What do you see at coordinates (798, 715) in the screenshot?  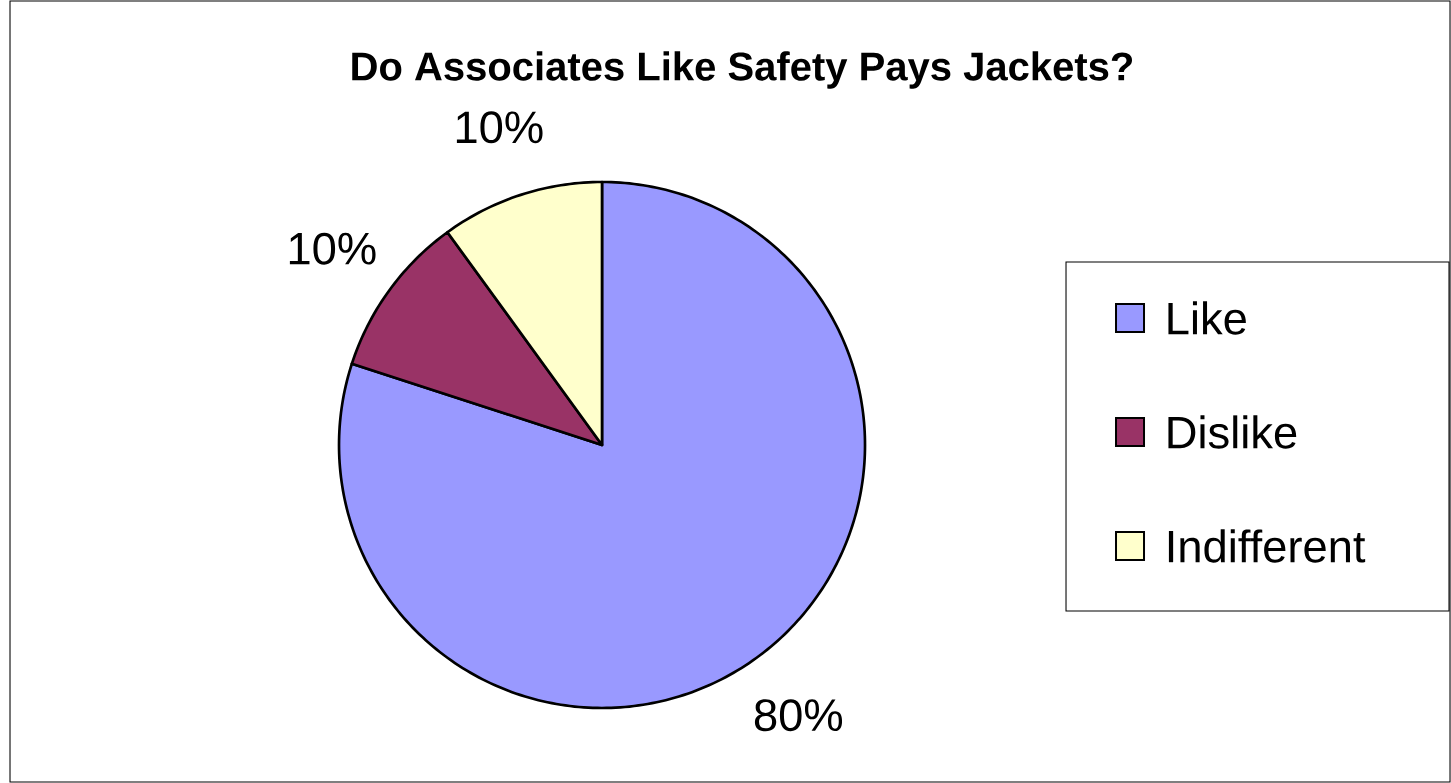 I see `data-label: 80%` at bounding box center [798, 715].